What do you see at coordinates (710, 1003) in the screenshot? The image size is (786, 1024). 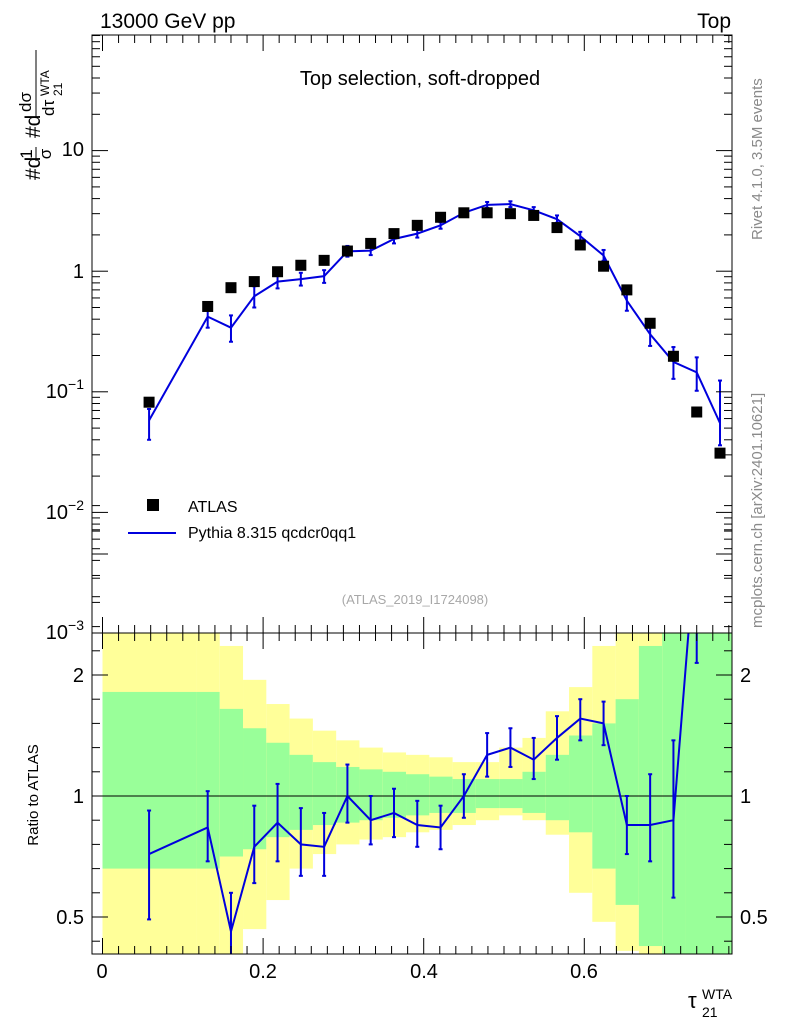 I see `x-axis-label: τ WTA 21` at bounding box center [710, 1003].